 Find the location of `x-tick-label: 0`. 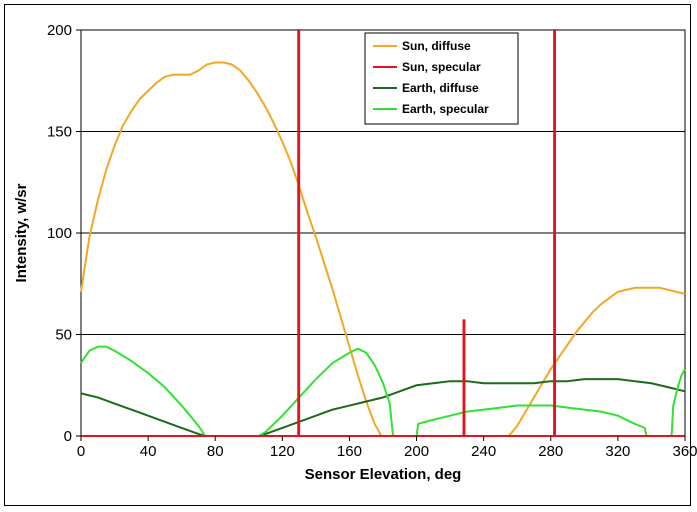

x-tick-label: 0 is located at coordinates (81, 451).